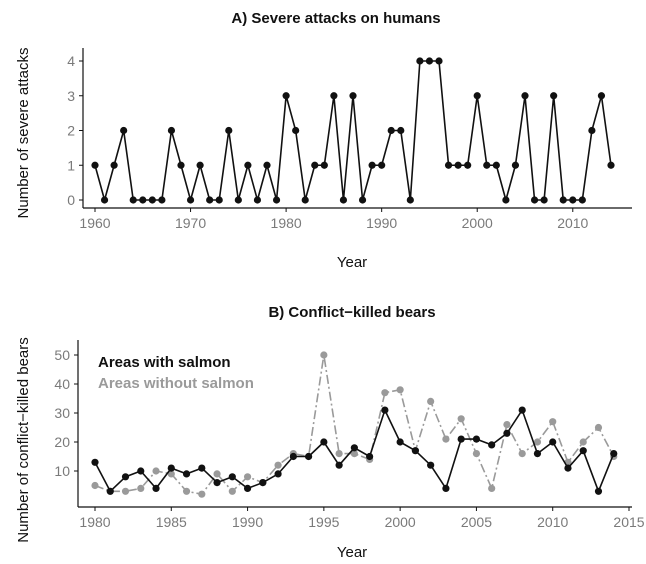  What do you see at coordinates (71, 61) in the screenshot?
I see `y-tick-label: 4` at bounding box center [71, 61].